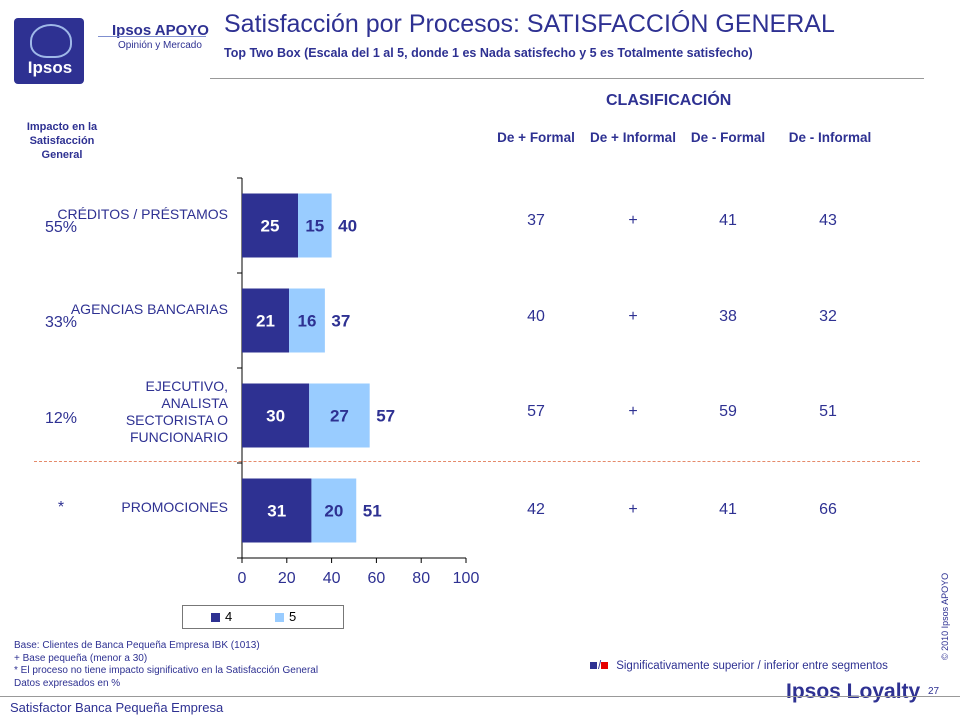 The width and height of the screenshot is (960, 720). I want to click on impact-value: 12%, so click(61, 418).